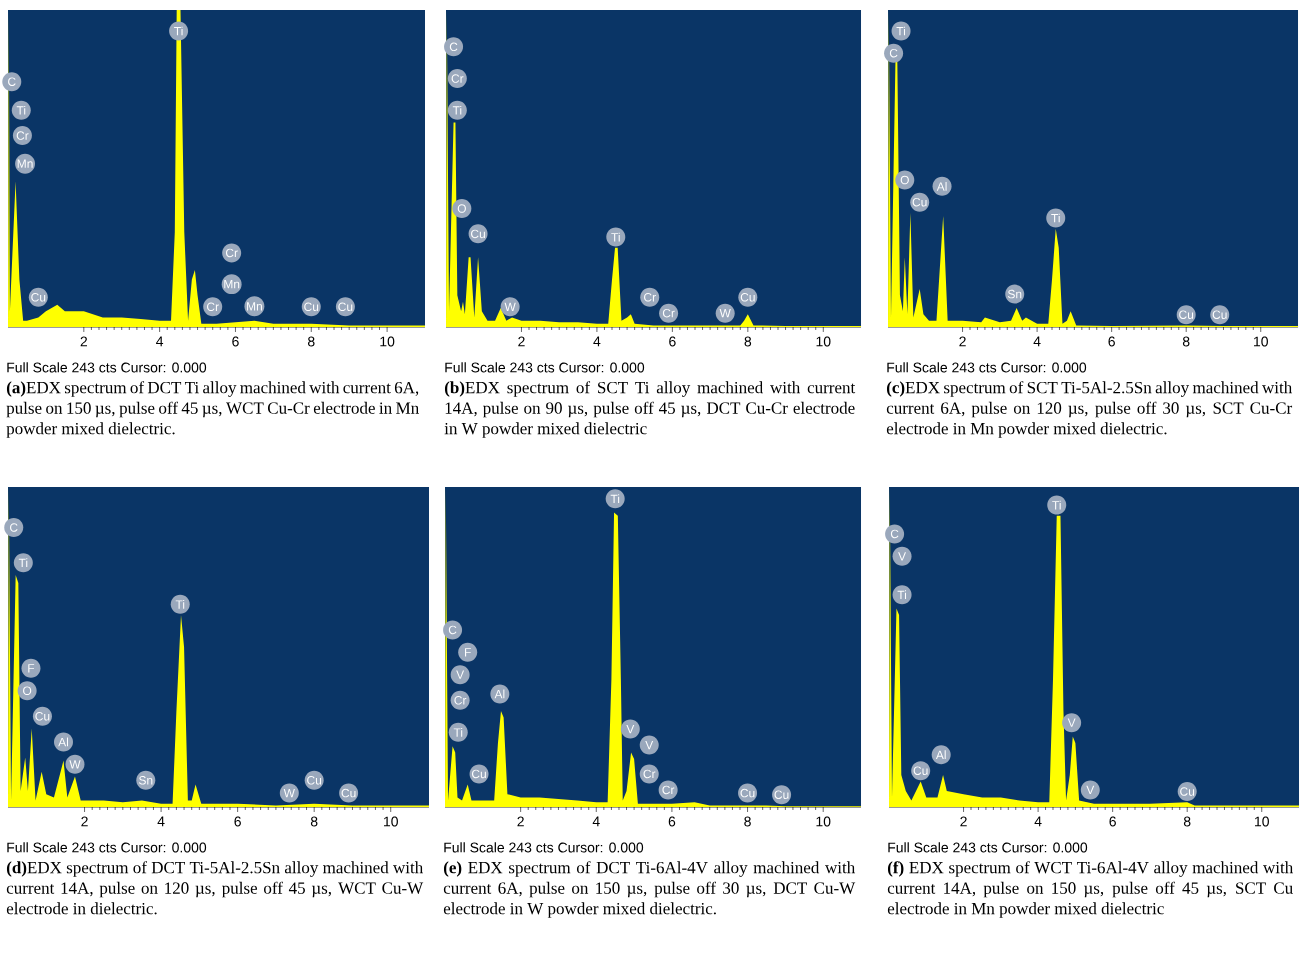  I want to click on text: (f) EDX spectrum of WCT Ti-6Al-4V alloy machined with current 14A, pulse on 150 µs, pulse off 45 µs, SCT Cu electrode in Mn powder mixed dielectric, so click(1090, 889).